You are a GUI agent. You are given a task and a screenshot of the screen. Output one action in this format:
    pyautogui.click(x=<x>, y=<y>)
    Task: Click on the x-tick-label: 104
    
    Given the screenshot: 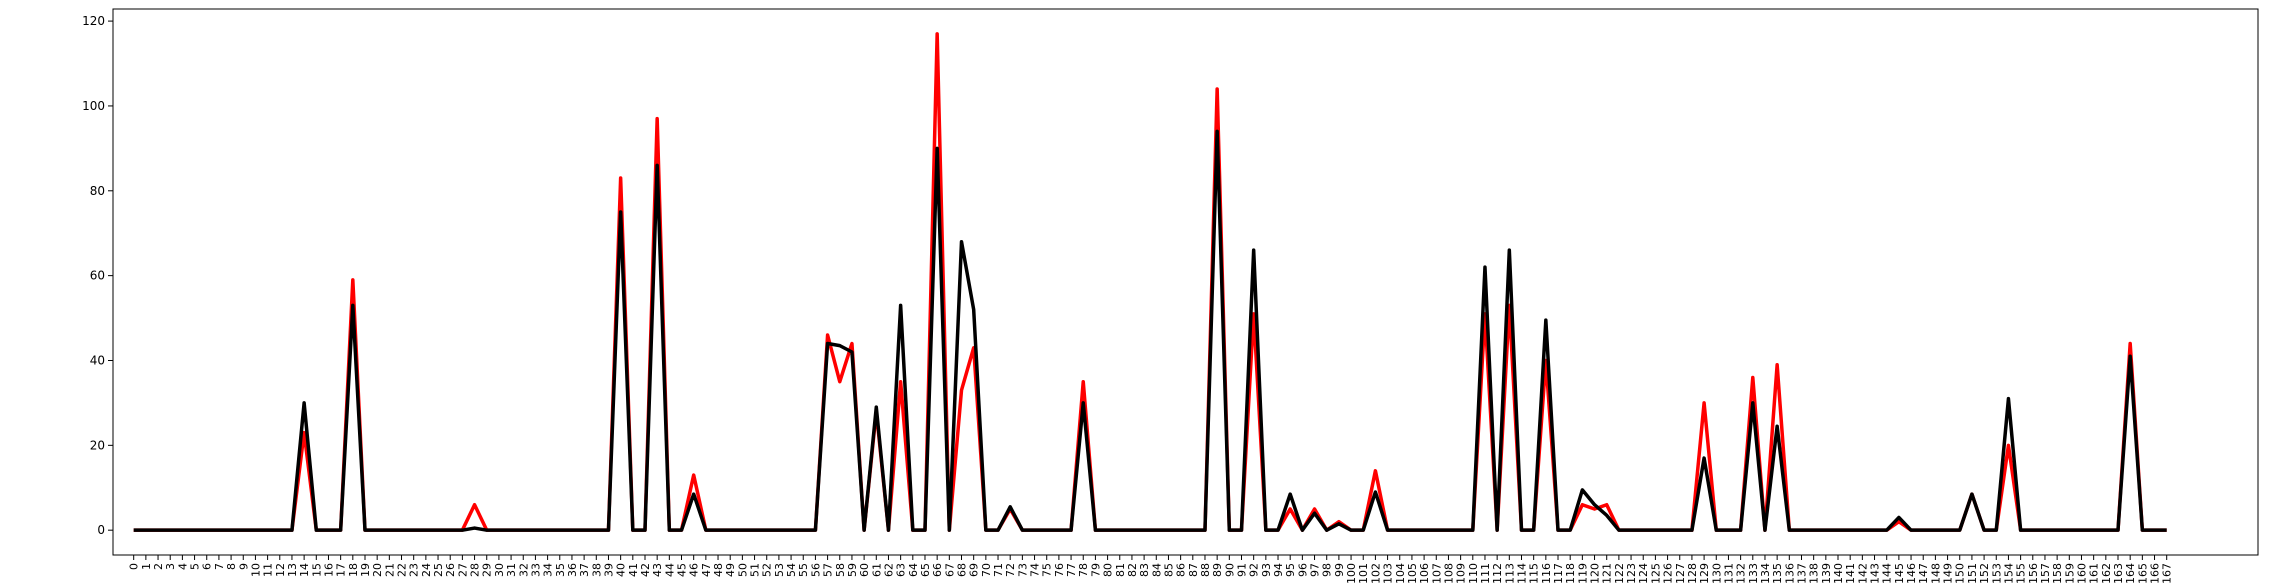 What is the action you would take?
    pyautogui.click(x=1400, y=573)
    